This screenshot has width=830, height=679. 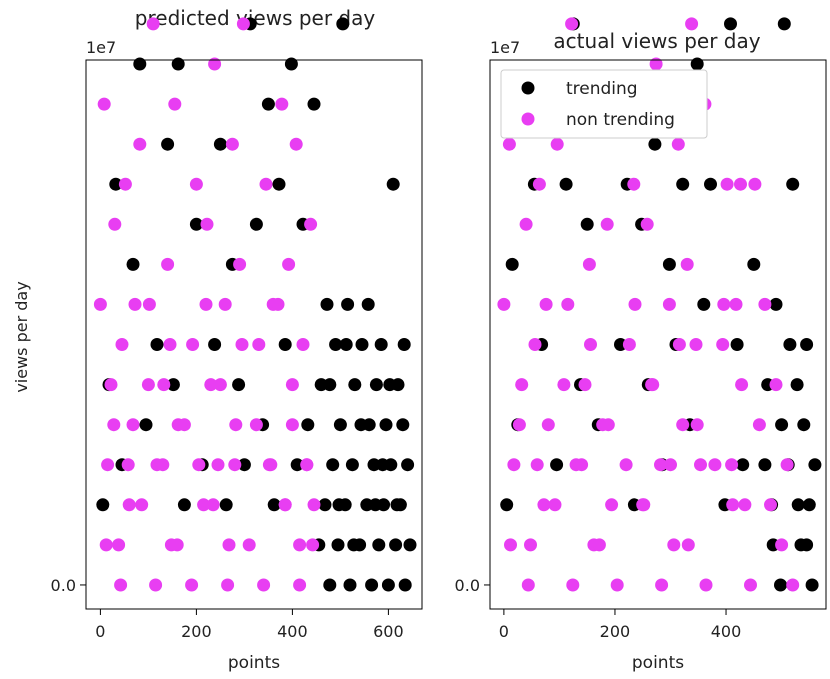 What do you see at coordinates (504, 631) in the screenshot?
I see `x-tick-label: 0` at bounding box center [504, 631].